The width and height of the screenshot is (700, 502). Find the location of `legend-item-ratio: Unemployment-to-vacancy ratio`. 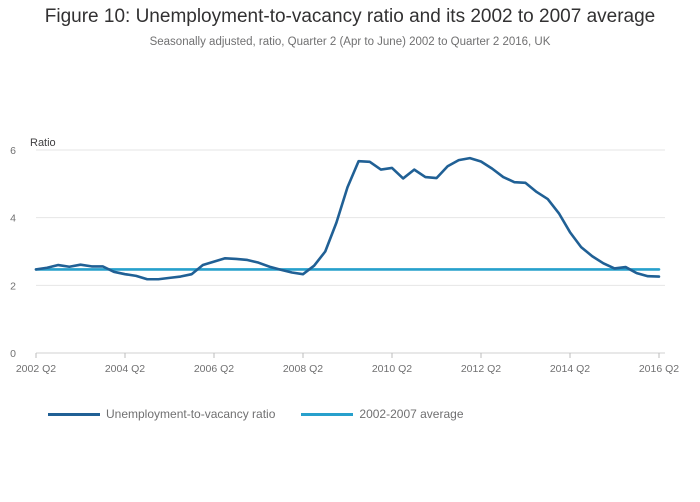

legend-item-ratio: Unemployment-to-vacancy ratio is located at coordinates (161, 414).